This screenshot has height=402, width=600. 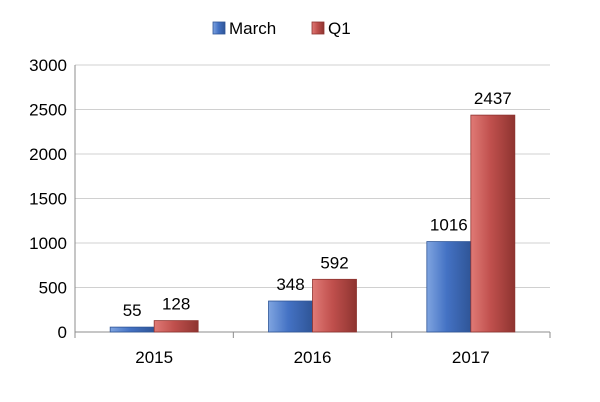 What do you see at coordinates (471, 357) in the screenshot?
I see `x-tick-label: 2017` at bounding box center [471, 357].